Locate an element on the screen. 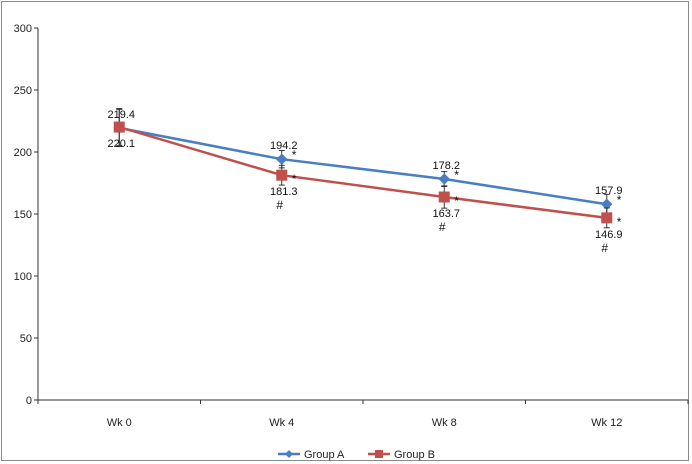 The image size is (692, 464). group-b-legend-marker is located at coordinates (379, 454).